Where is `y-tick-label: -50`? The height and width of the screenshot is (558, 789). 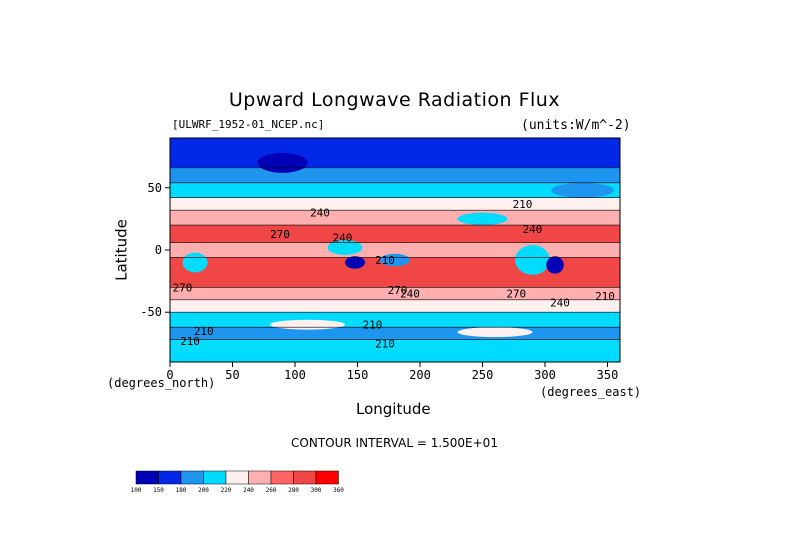 y-tick-label: -50 is located at coordinates (151, 312).